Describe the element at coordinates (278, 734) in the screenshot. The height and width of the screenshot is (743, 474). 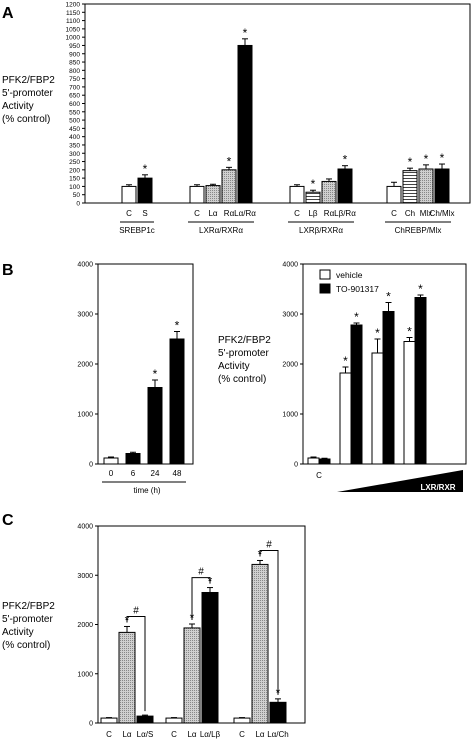
I see `category-label: Lα/Ch` at that location.